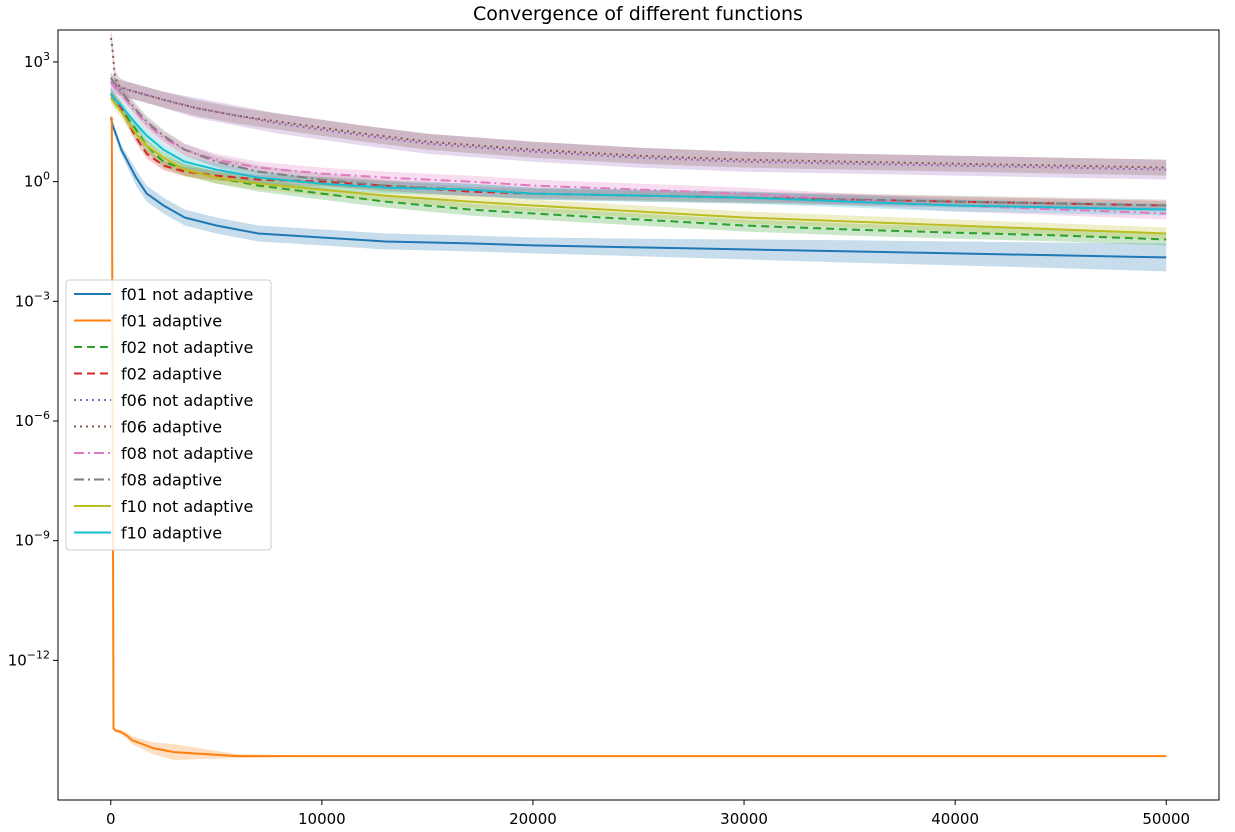  What do you see at coordinates (32, 299) in the screenshot?
I see `y-tick-label: 10⁻³` at bounding box center [32, 299].